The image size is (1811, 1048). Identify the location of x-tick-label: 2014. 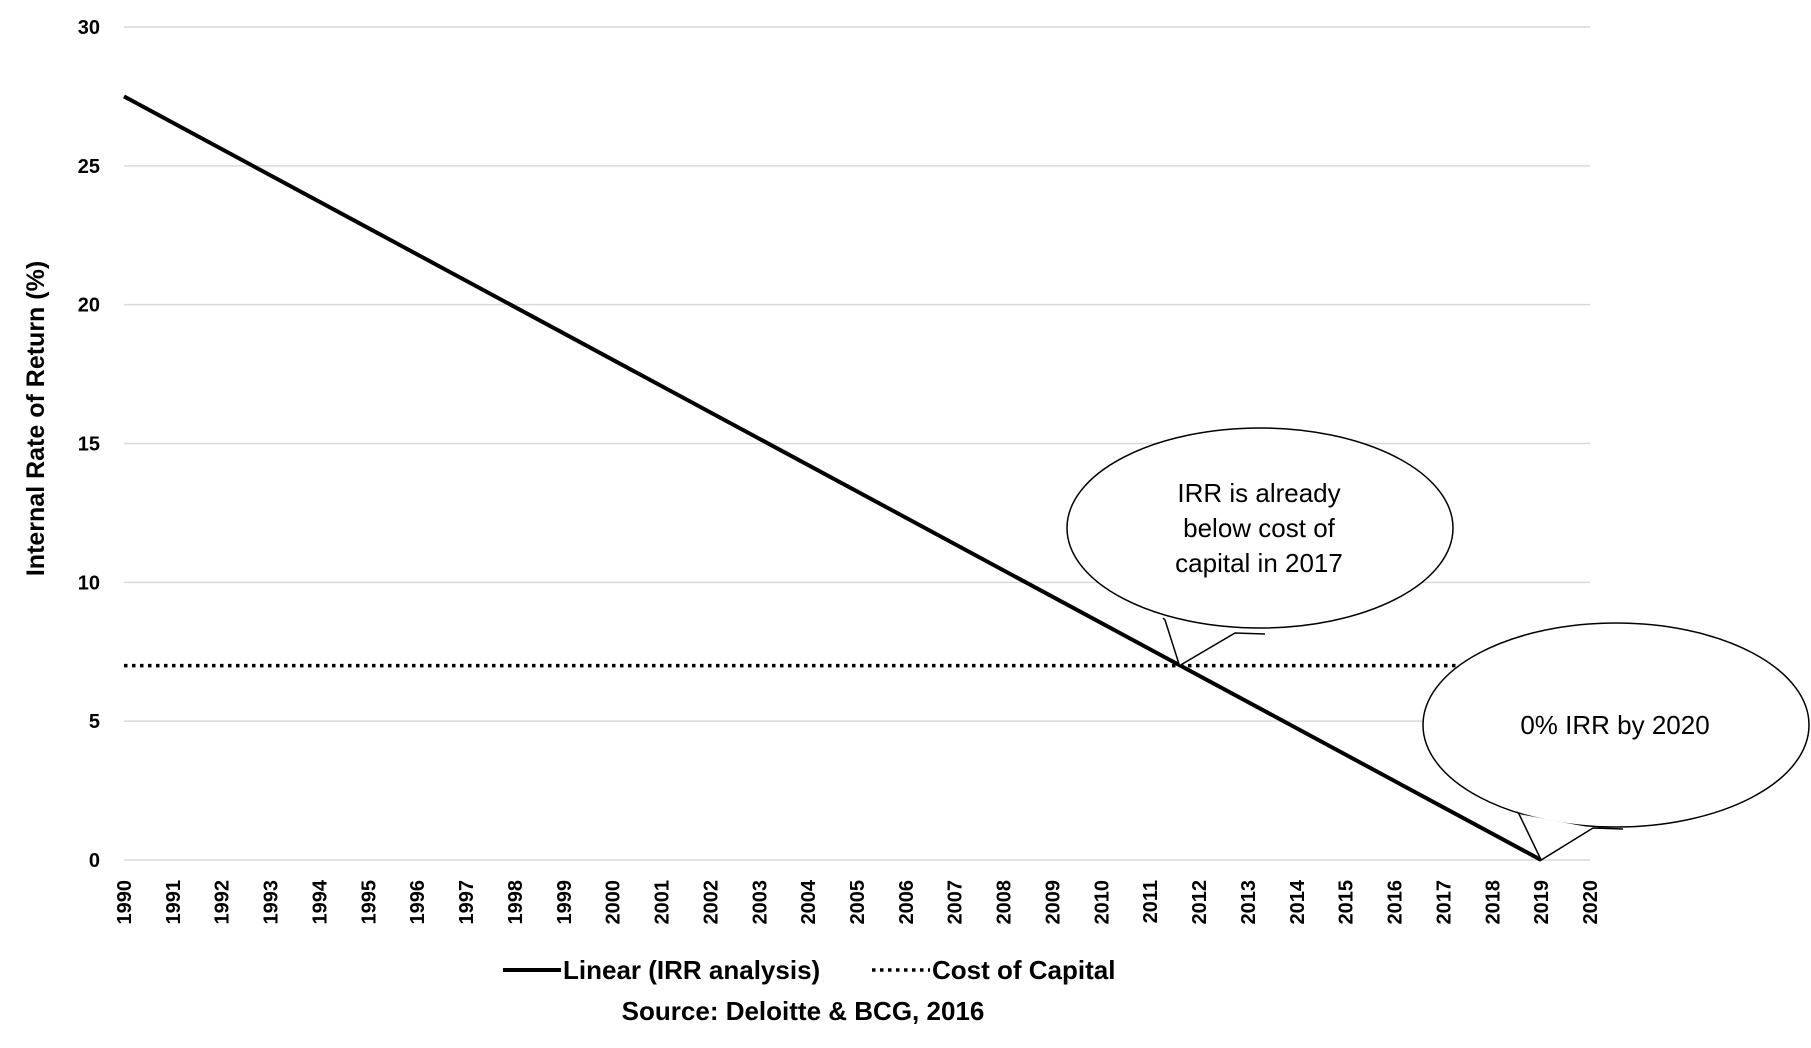
(1298, 901).